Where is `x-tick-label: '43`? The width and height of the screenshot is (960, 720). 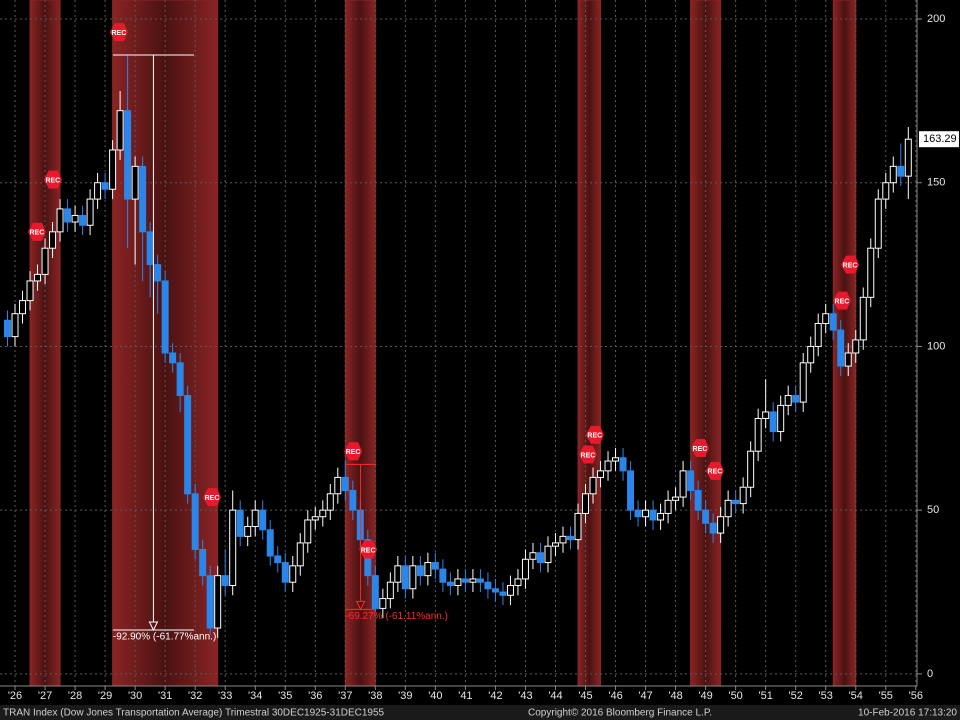 x-tick-label: '43 is located at coordinates (525, 696).